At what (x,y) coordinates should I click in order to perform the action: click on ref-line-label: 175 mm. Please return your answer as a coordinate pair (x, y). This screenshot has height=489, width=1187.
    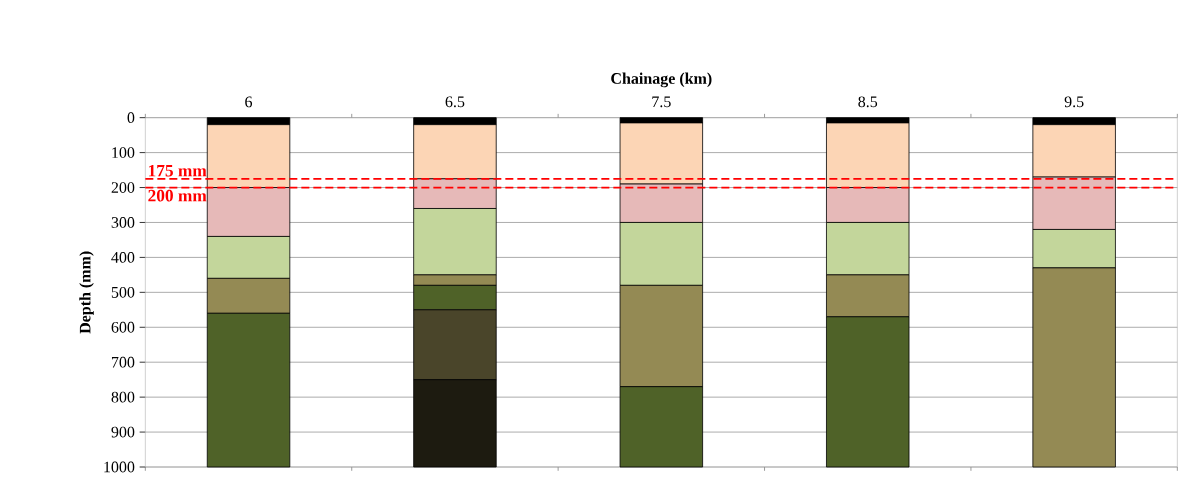
    Looking at the image, I should click on (177, 170).